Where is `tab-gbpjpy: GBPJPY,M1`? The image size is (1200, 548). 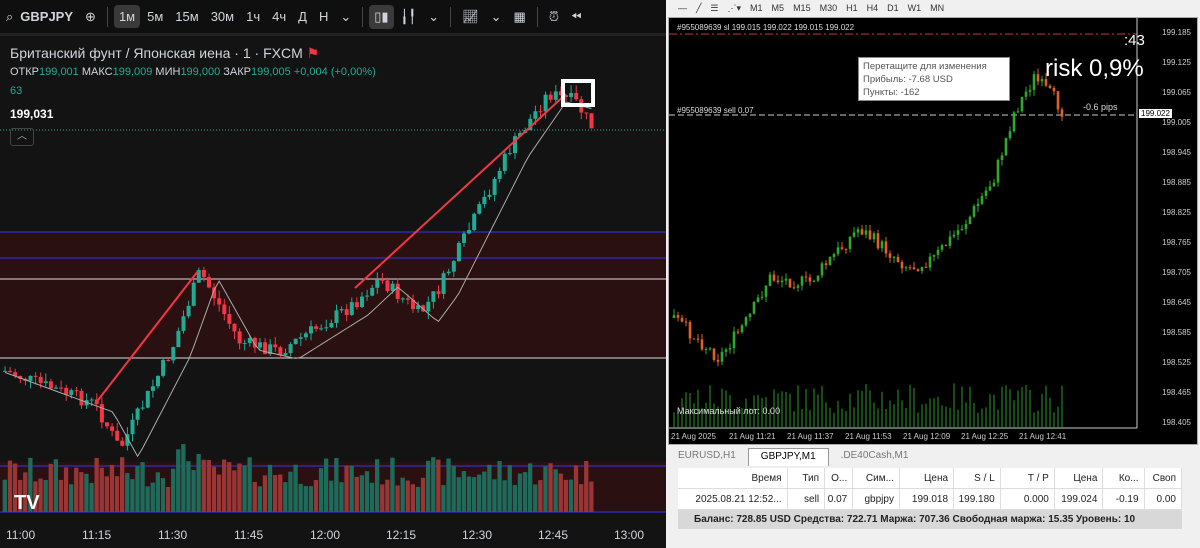 tab-gbpjpy: GBPJPY,M1 is located at coordinates (788, 457).